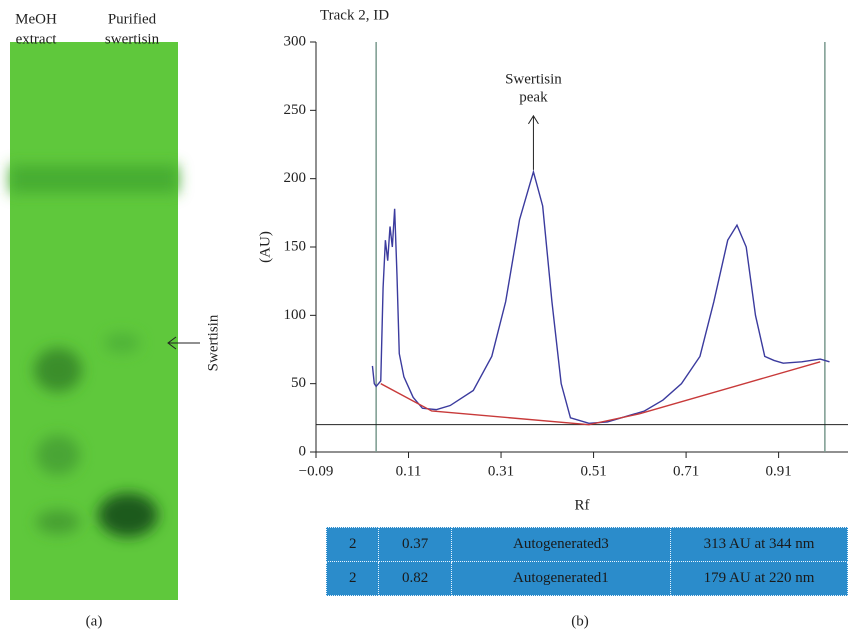  What do you see at coordinates (533, 97) in the screenshot?
I see `annotation: peak` at bounding box center [533, 97].